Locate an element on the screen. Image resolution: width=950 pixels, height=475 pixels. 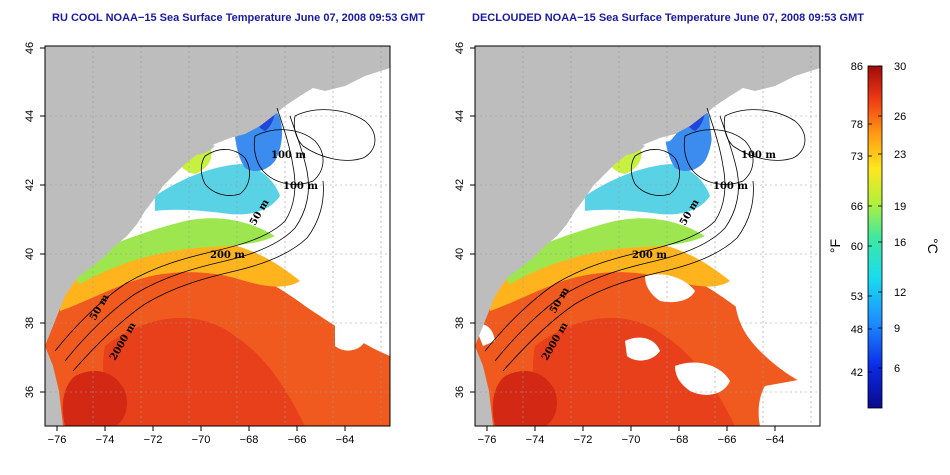
celsius-tick-label: 23 is located at coordinates (900, 155).